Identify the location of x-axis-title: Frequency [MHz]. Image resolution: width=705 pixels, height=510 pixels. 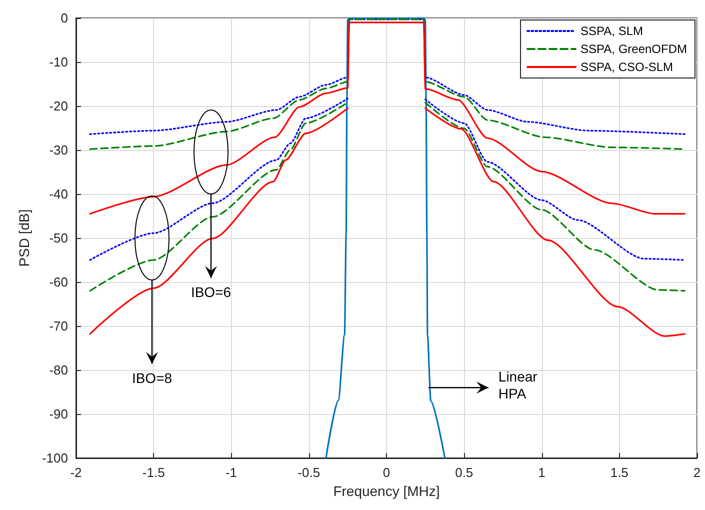
(386, 491).